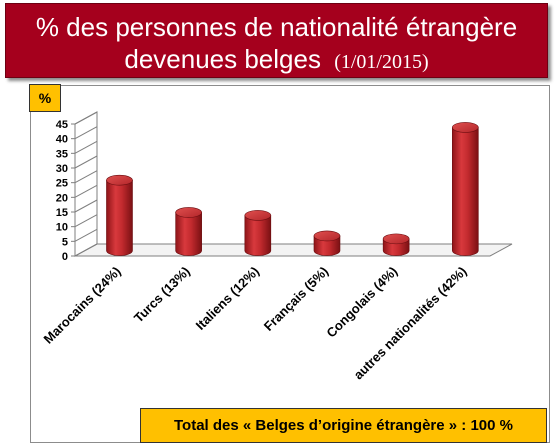  I want to click on chart-title-line1: % des personnes de nationalité étrangère, so click(276, 27).